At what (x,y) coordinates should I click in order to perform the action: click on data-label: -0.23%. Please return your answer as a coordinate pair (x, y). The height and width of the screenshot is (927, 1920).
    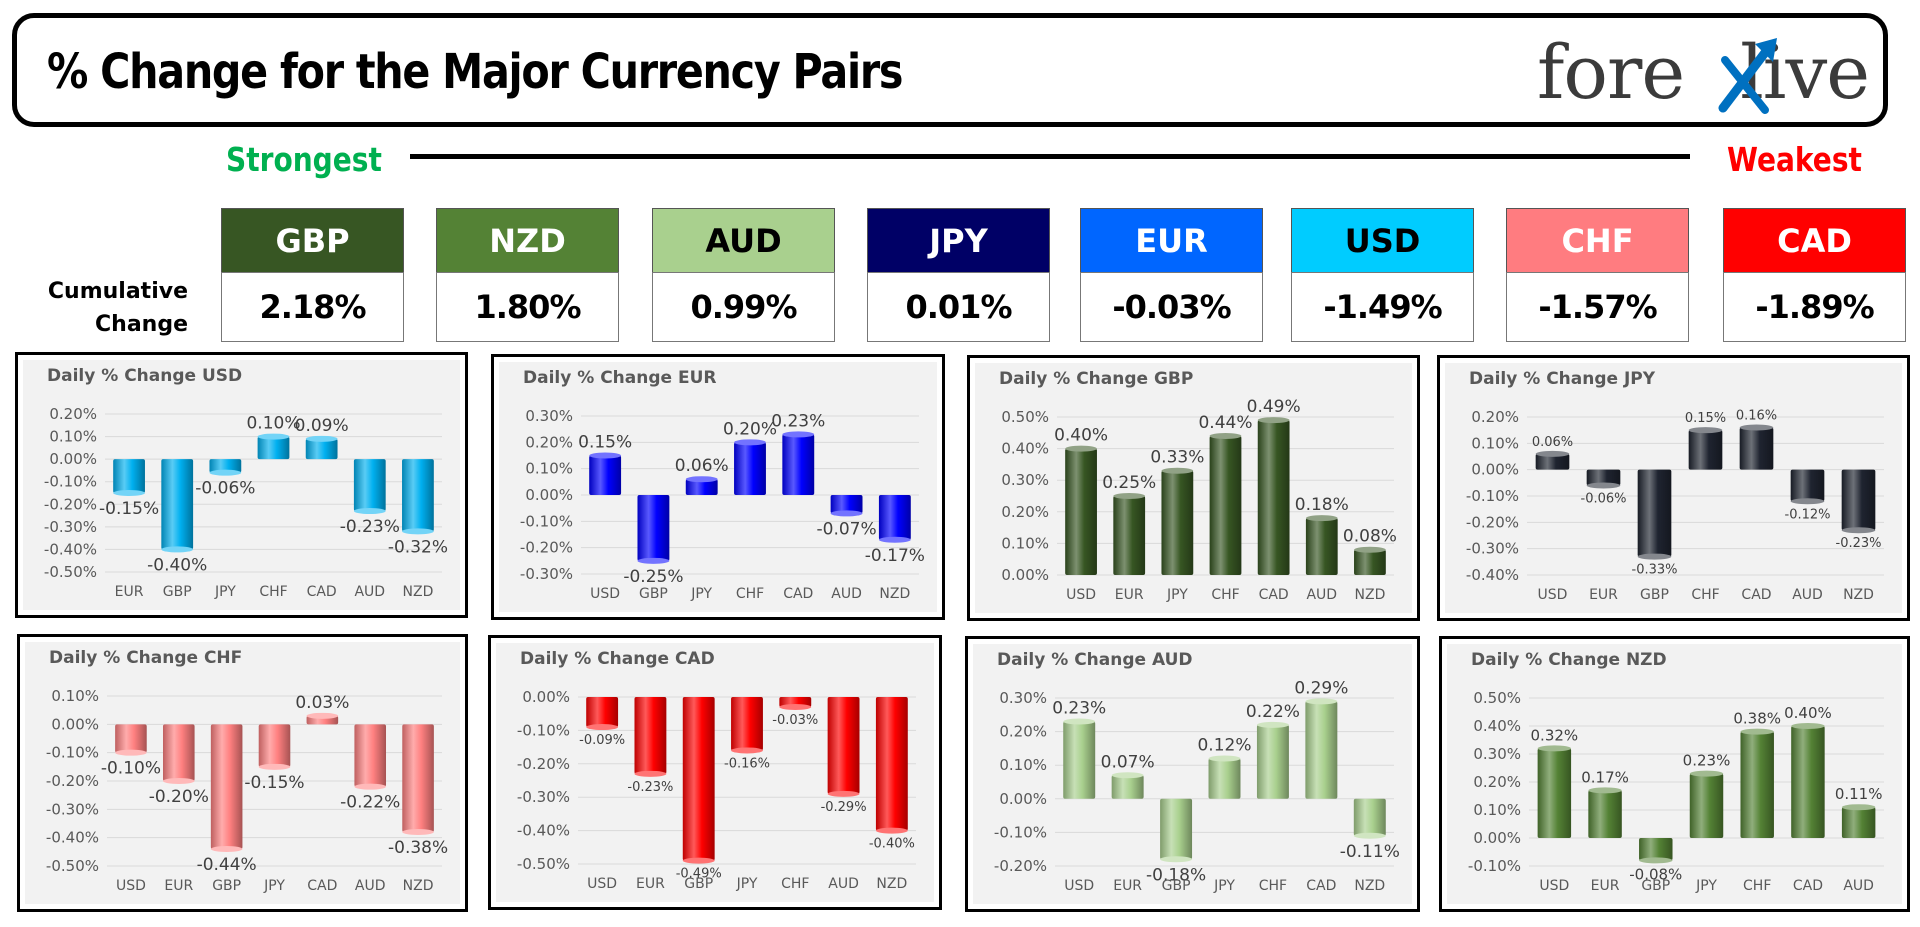
    Looking at the image, I should click on (650, 787).